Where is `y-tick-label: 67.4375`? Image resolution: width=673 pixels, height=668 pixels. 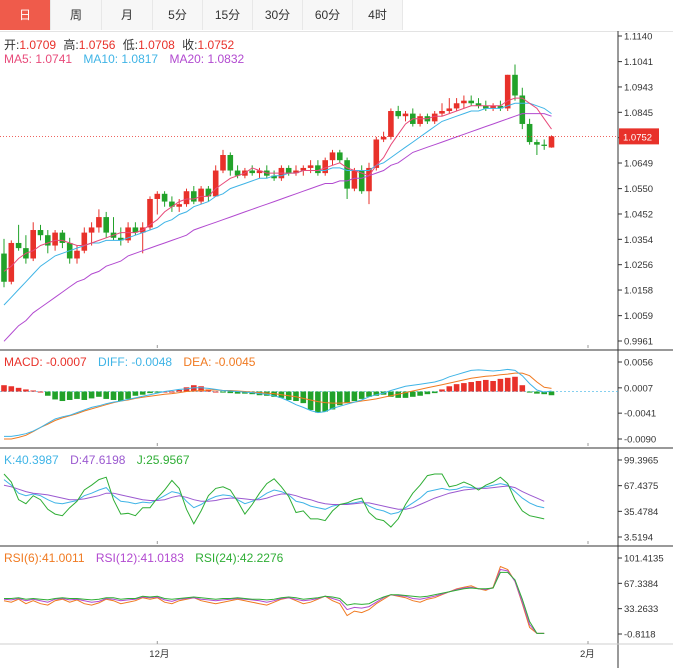
y-tick-label: 67.4375 is located at coordinates (641, 486).